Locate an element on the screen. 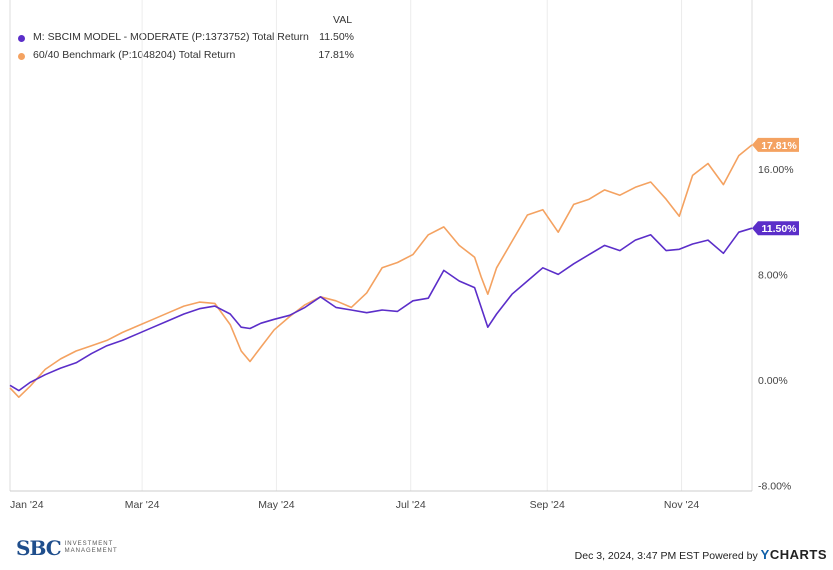 Image resolution: width=833 pixels, height=570 pixels. sbc-logo: SBC INVESTMENT MANAGEMENT is located at coordinates (67, 548).